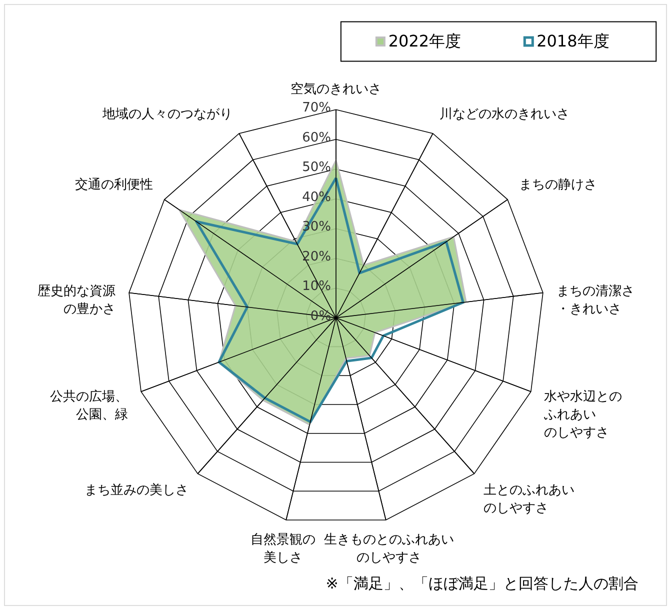  What do you see at coordinates (317, 138) in the screenshot?
I see `y-tick-label: 60%` at bounding box center [317, 138].